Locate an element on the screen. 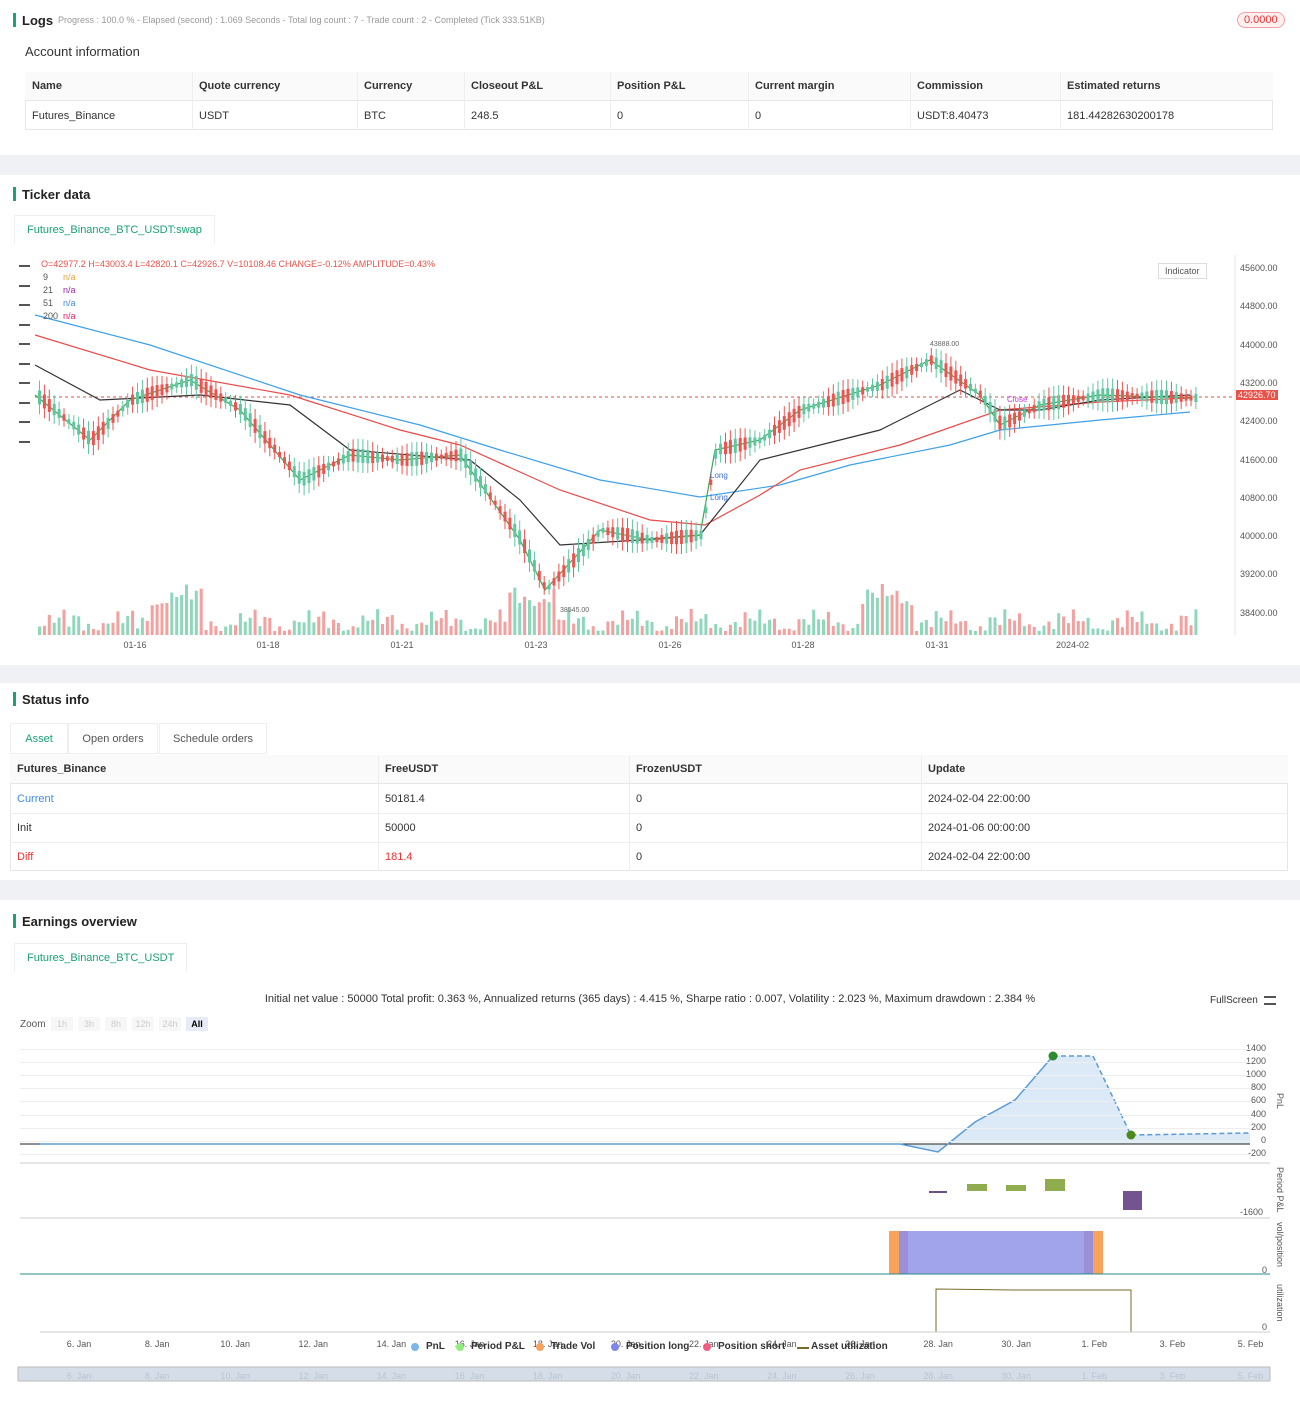  section-title: Earnings overview is located at coordinates (79, 921).